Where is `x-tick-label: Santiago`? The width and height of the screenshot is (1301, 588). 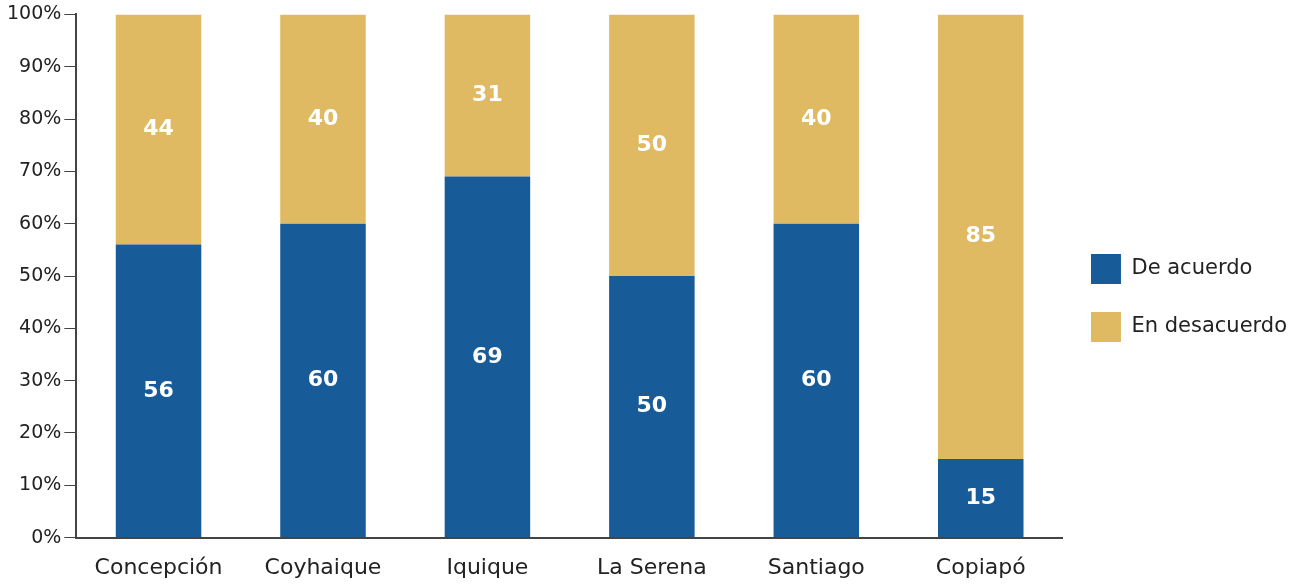
x-tick-label: Santiago is located at coordinates (816, 566).